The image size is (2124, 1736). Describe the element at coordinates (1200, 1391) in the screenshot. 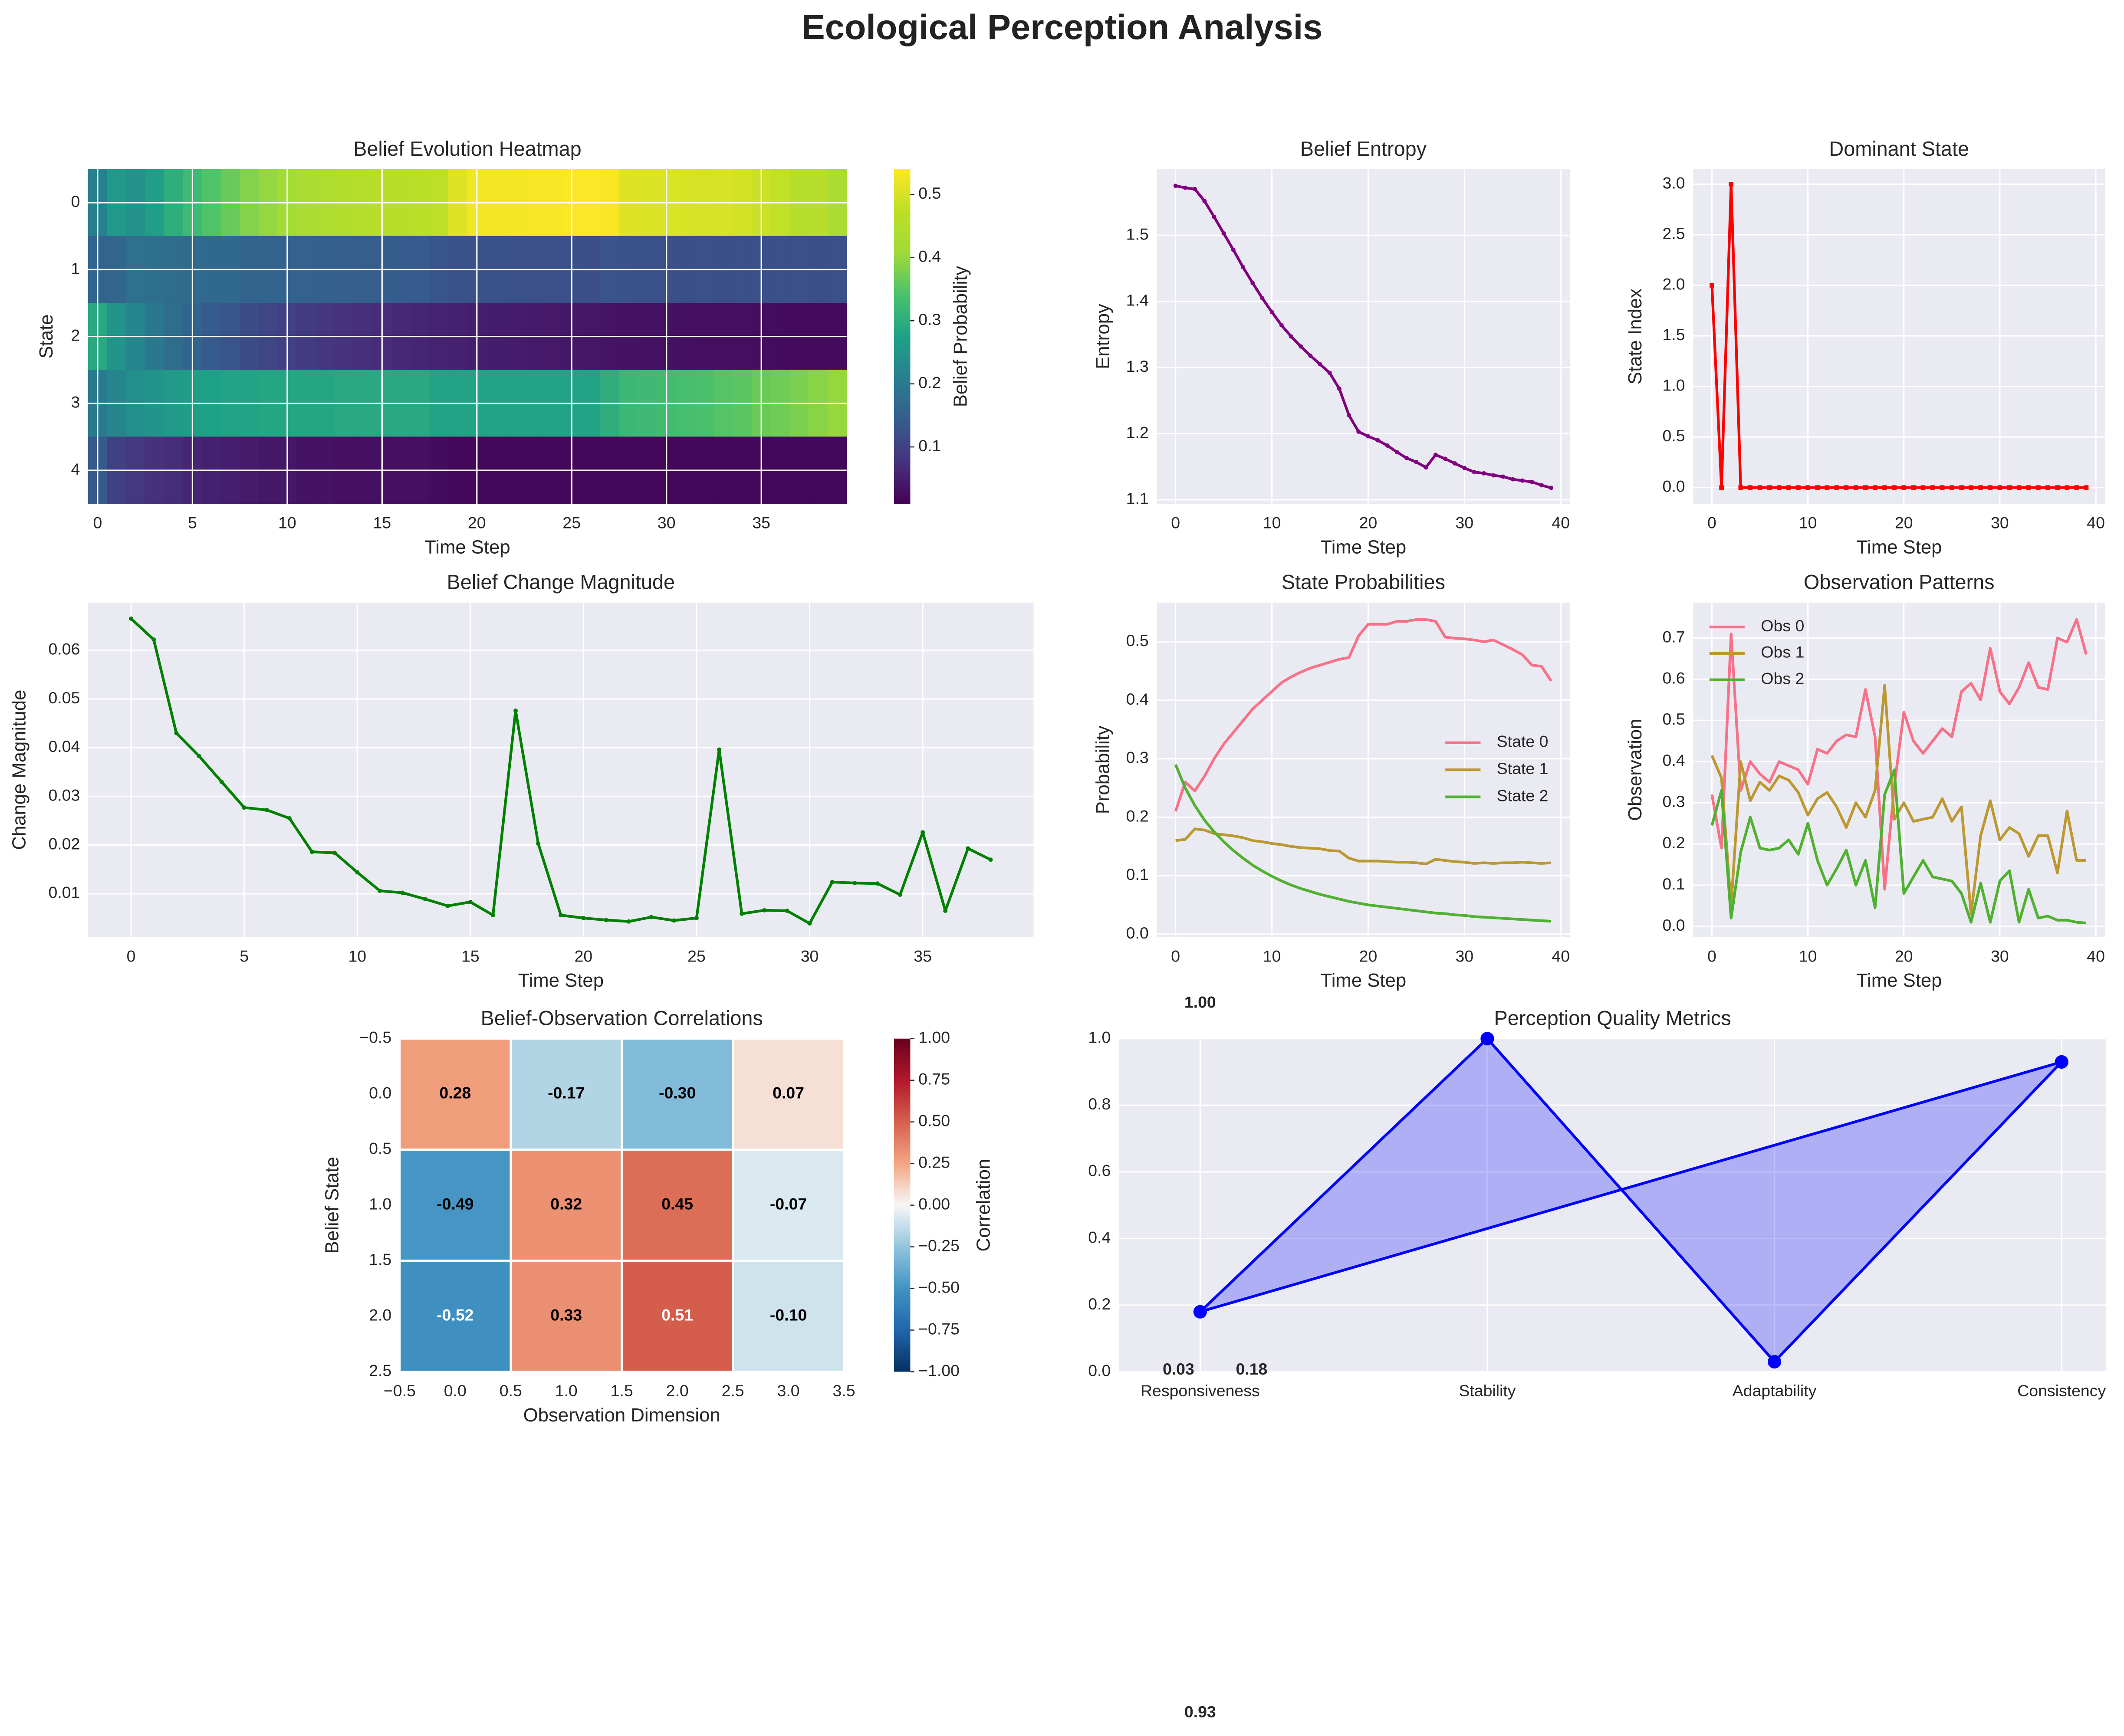

I see `x-tick-label: Responsiveness` at that location.